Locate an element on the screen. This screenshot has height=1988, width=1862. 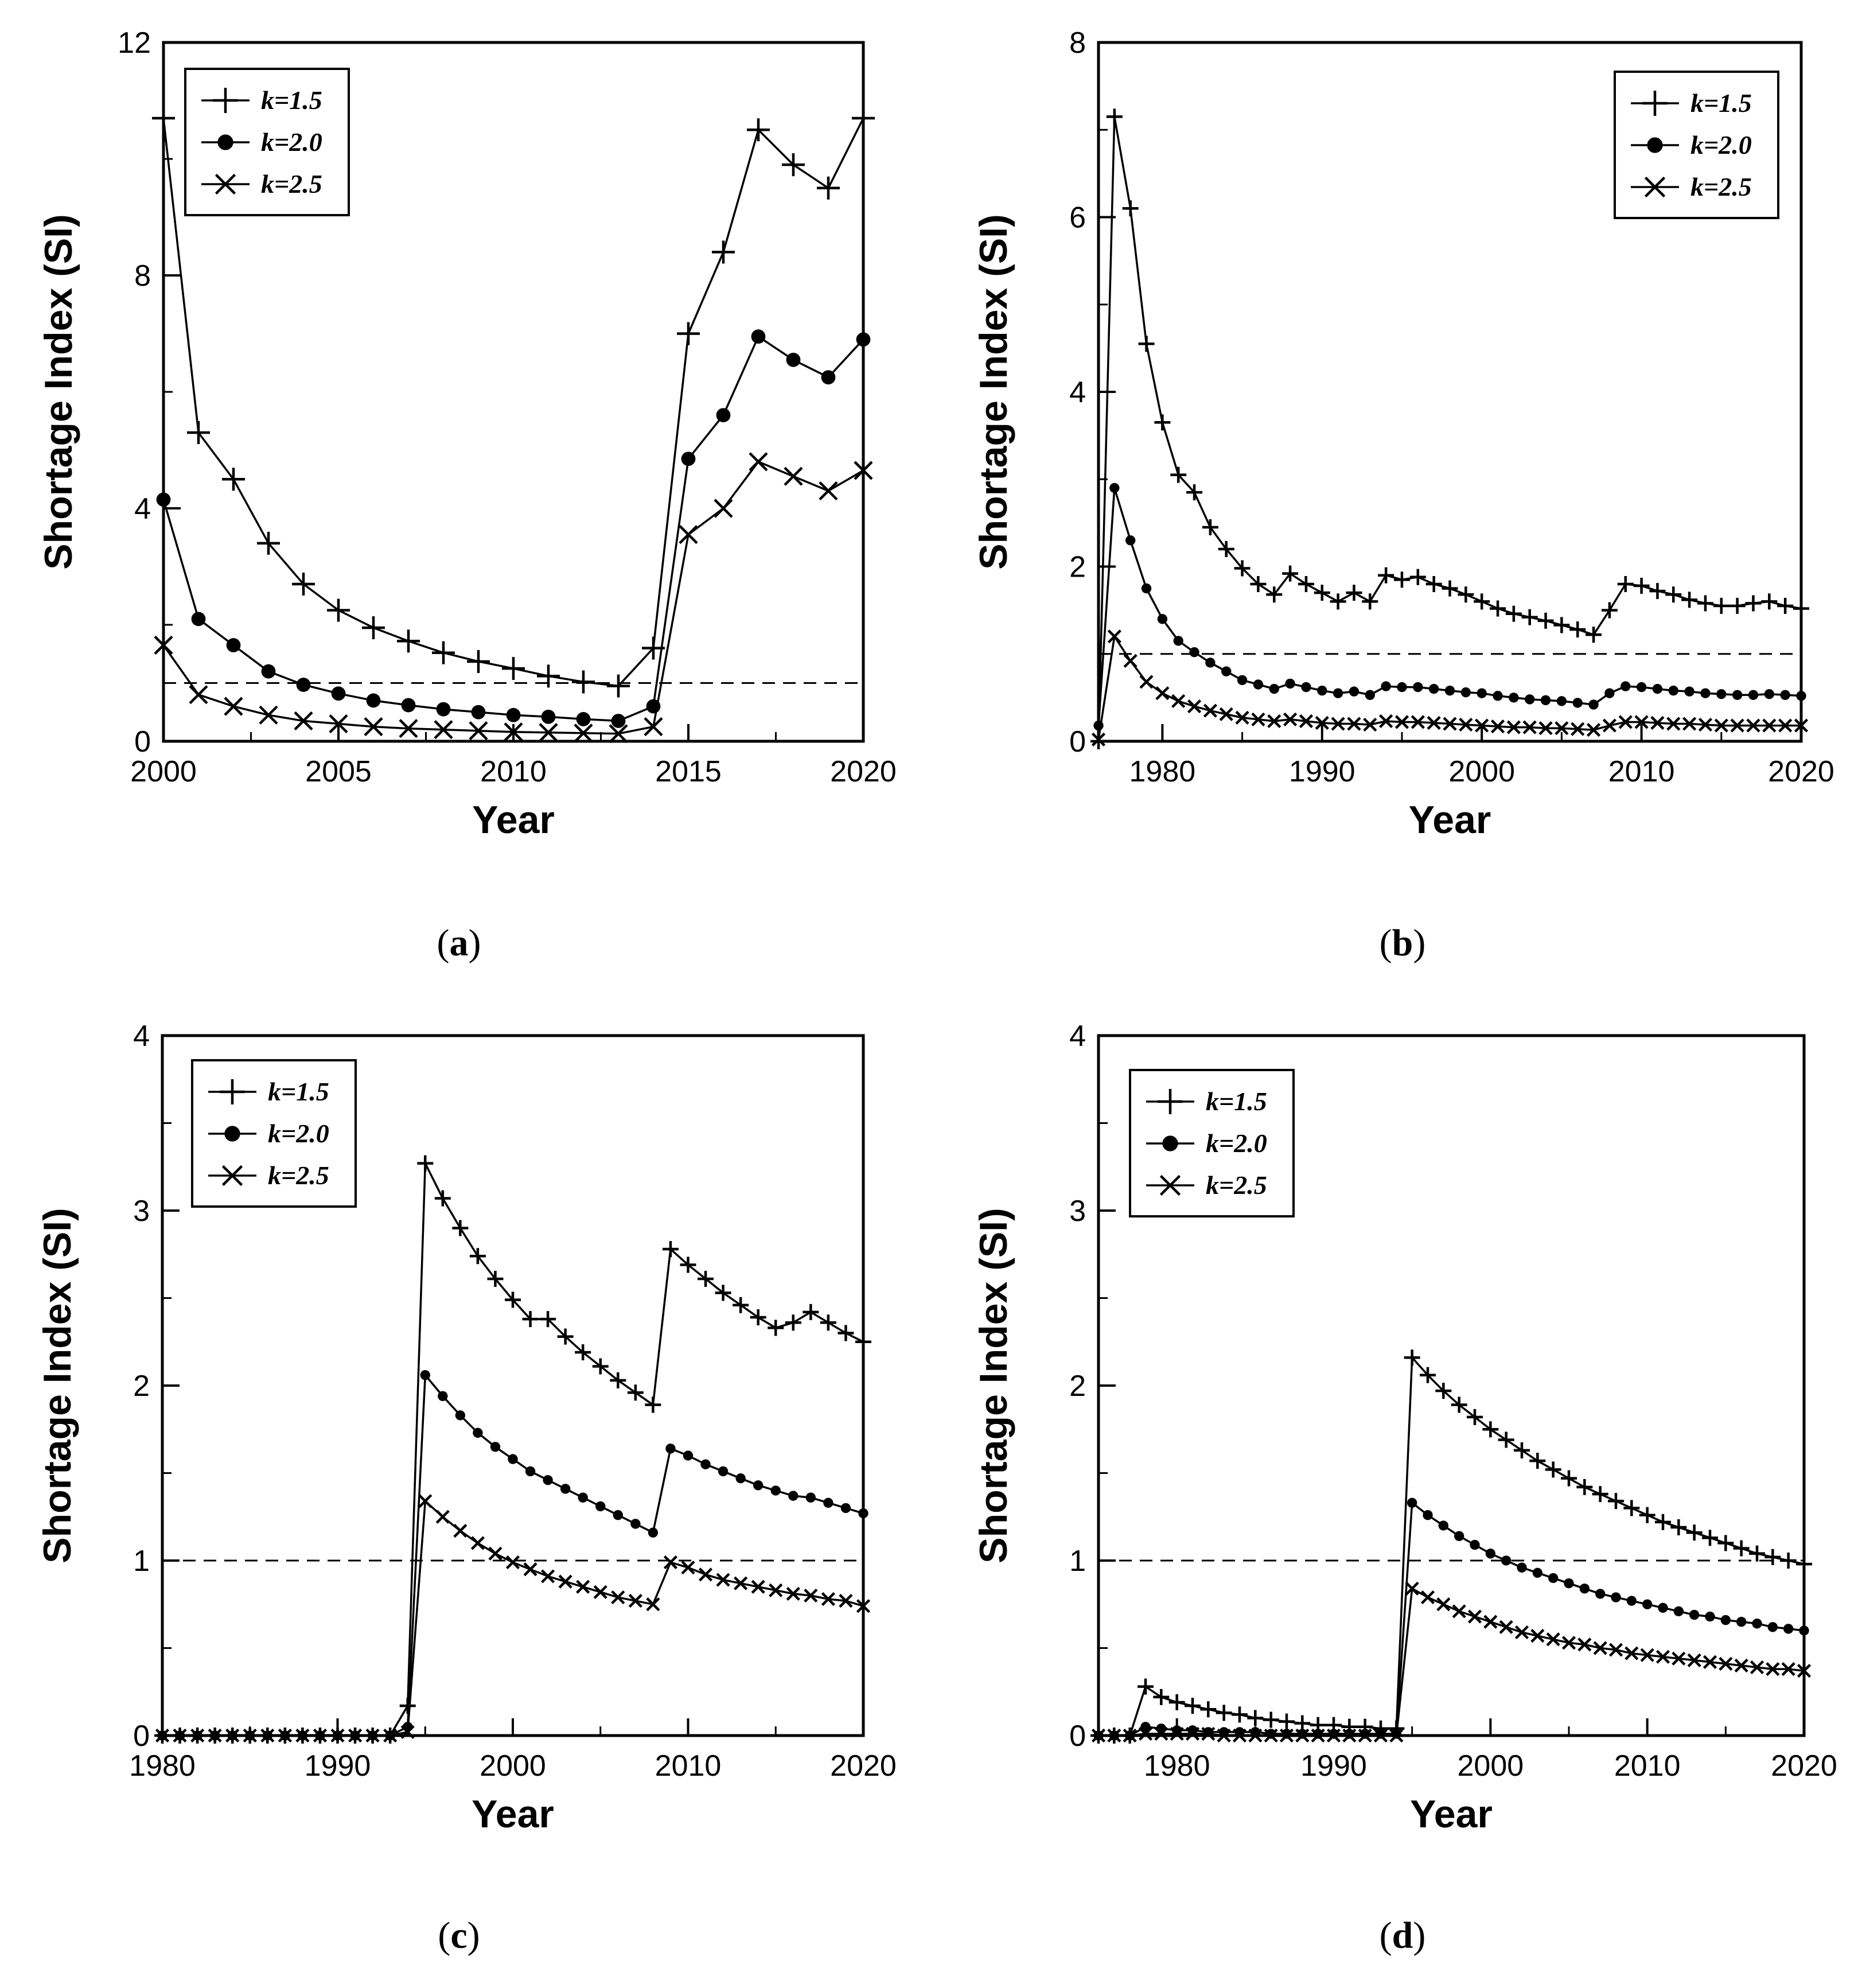
legend-label: k=2.0 is located at coordinates (1236, 1143).